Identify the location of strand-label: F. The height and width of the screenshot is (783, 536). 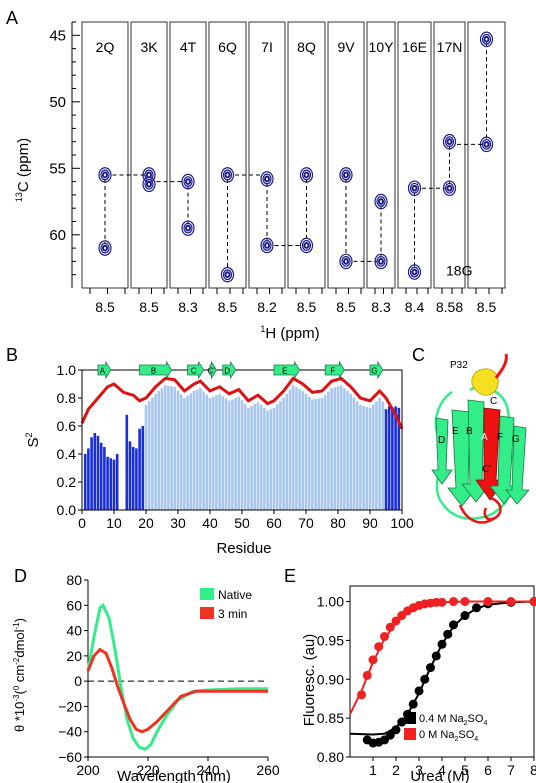
(332, 371).